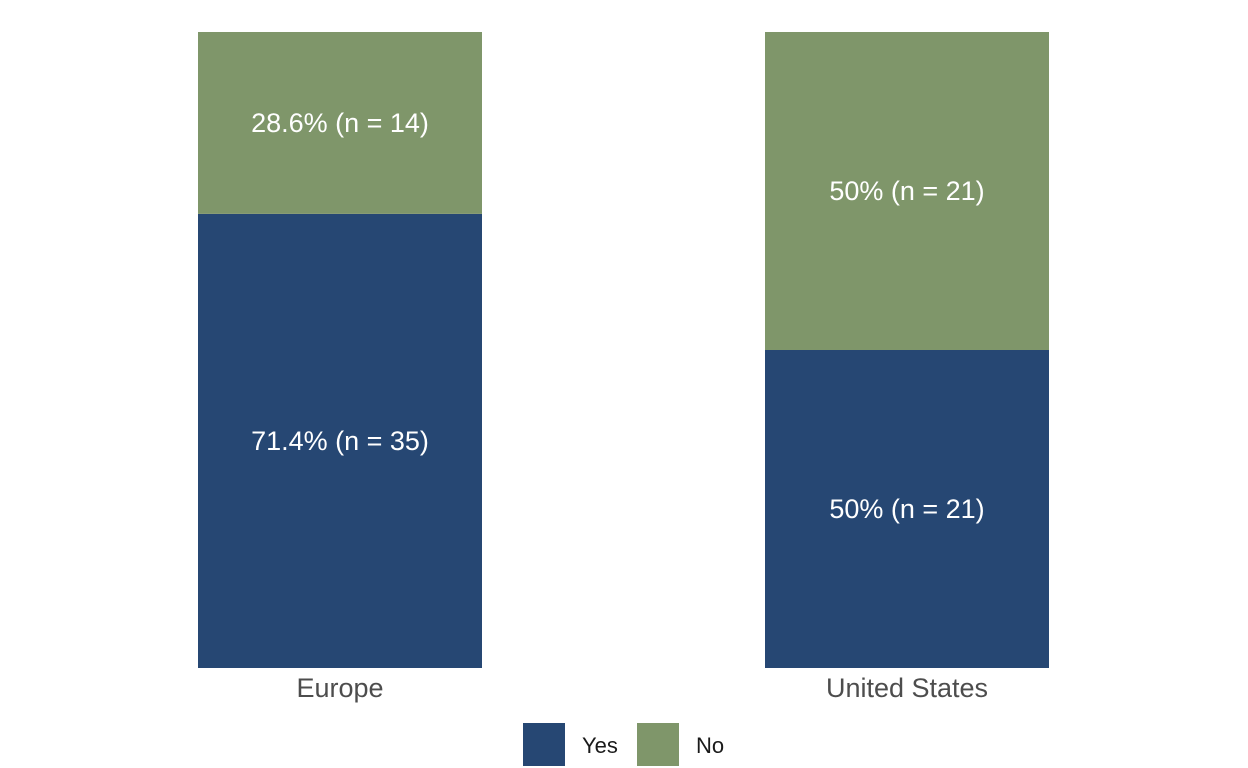  I want to click on x-axis-tick-labels: Europe United States, so click(642, 688).